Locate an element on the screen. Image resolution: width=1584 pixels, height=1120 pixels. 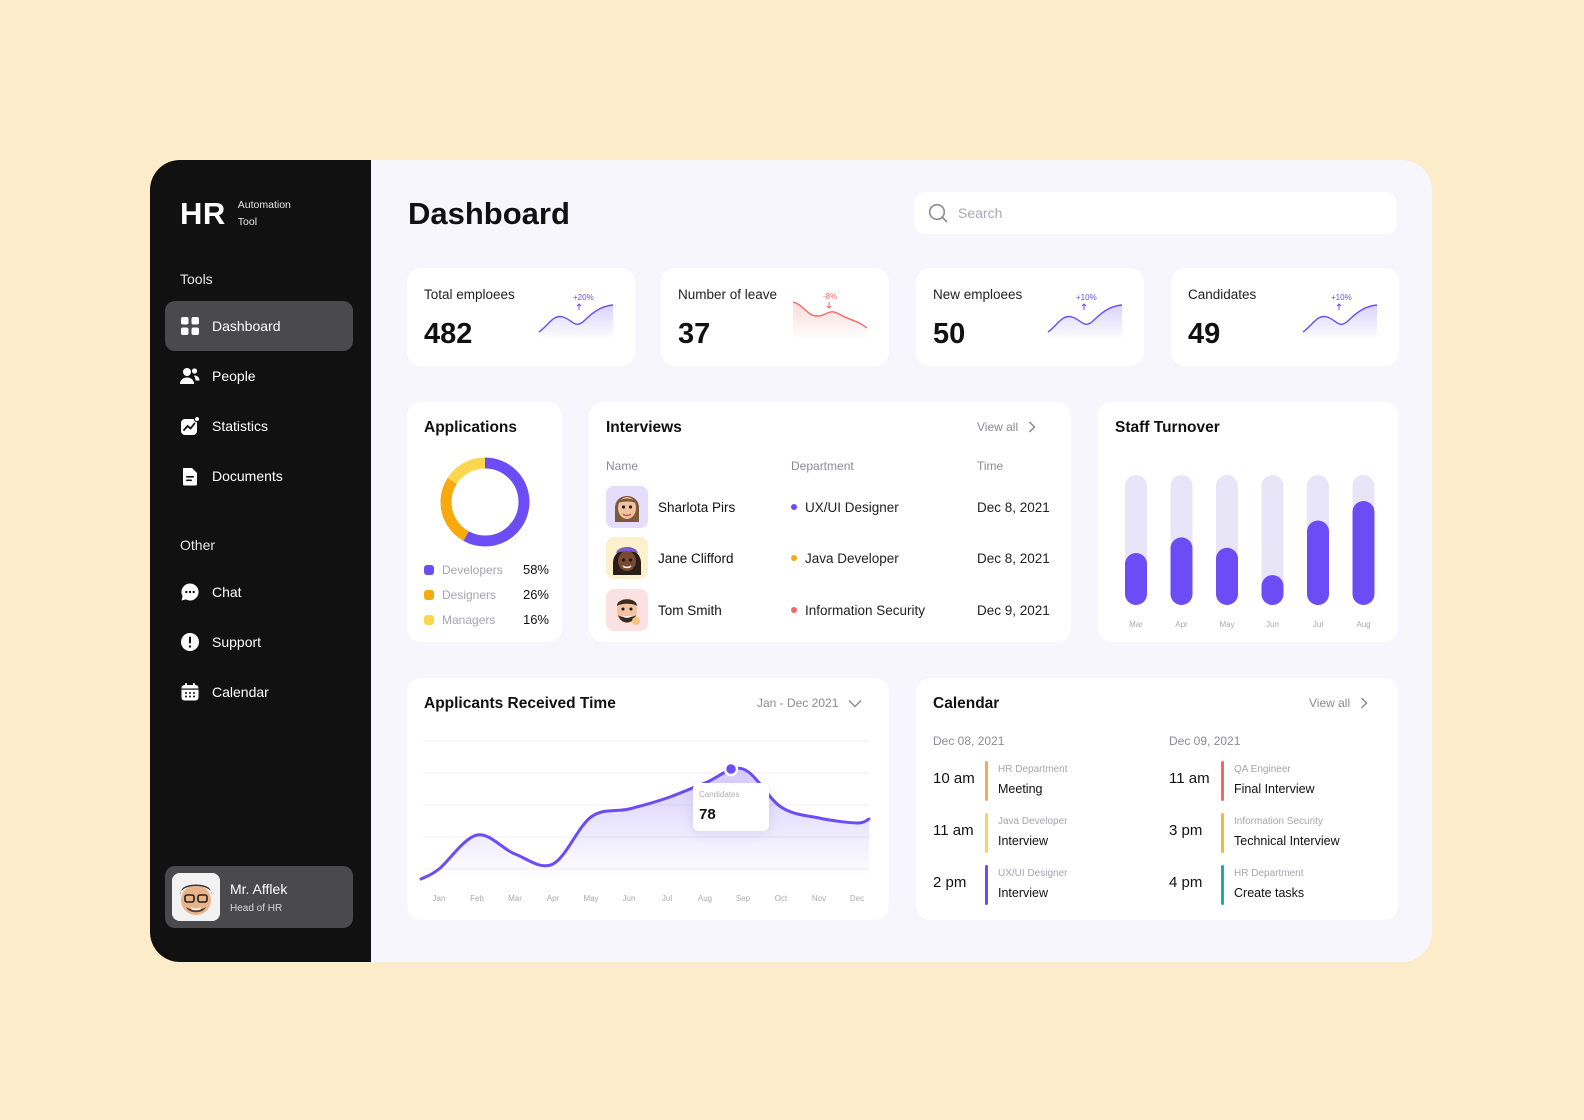
calendar-view-all-link: View all is located at coordinates (1338, 703).